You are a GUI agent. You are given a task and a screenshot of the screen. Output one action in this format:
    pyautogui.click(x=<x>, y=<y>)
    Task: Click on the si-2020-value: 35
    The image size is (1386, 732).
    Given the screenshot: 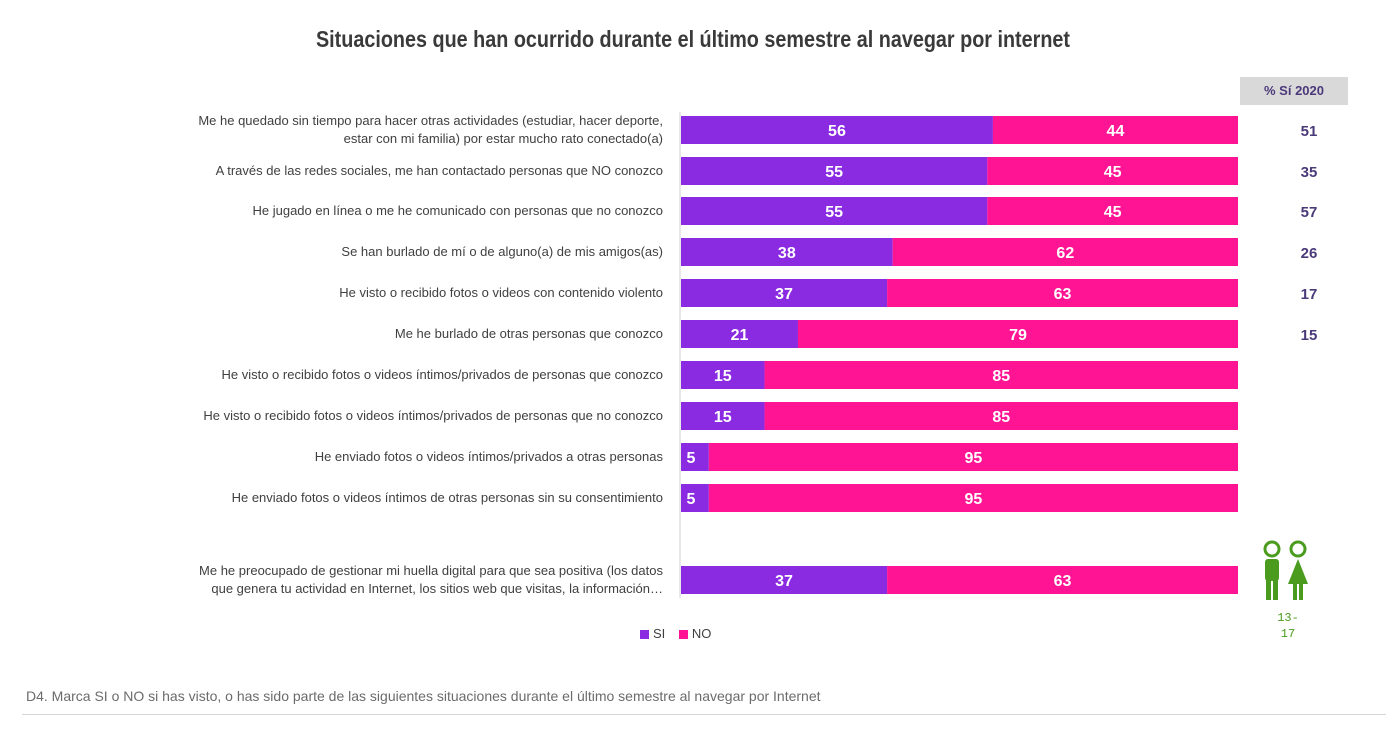 What is the action you would take?
    pyautogui.click(x=1309, y=172)
    